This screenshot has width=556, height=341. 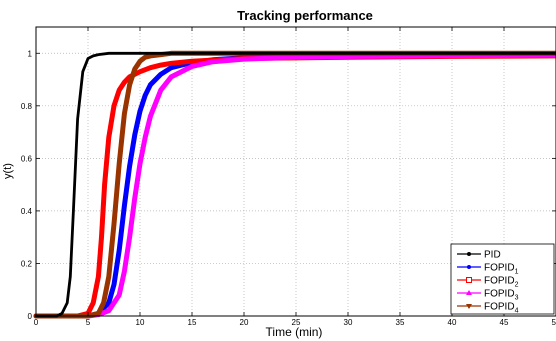 I want to click on legend-label: FOPID2, so click(x=501, y=282).